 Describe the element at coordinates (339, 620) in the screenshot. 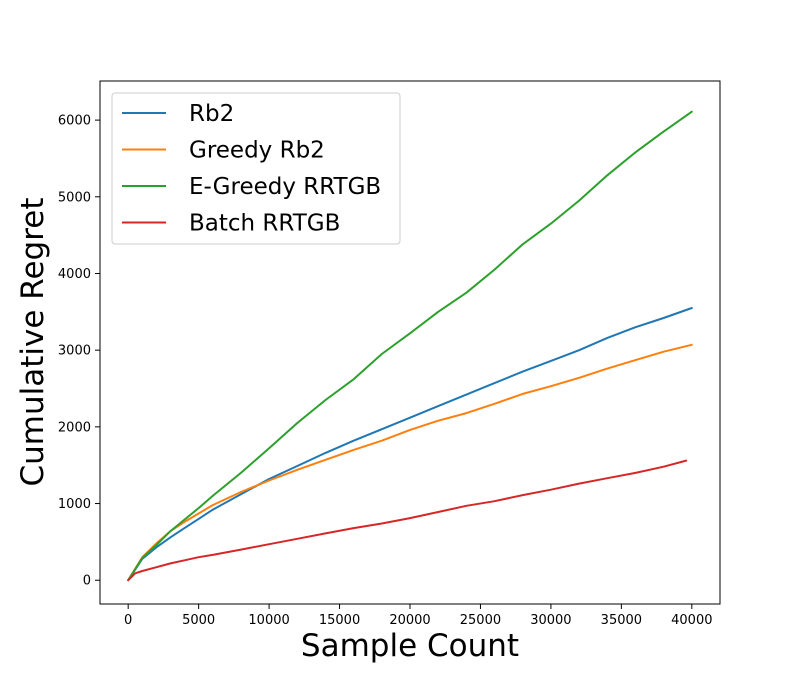

I see `x-tick-label: 15000` at that location.